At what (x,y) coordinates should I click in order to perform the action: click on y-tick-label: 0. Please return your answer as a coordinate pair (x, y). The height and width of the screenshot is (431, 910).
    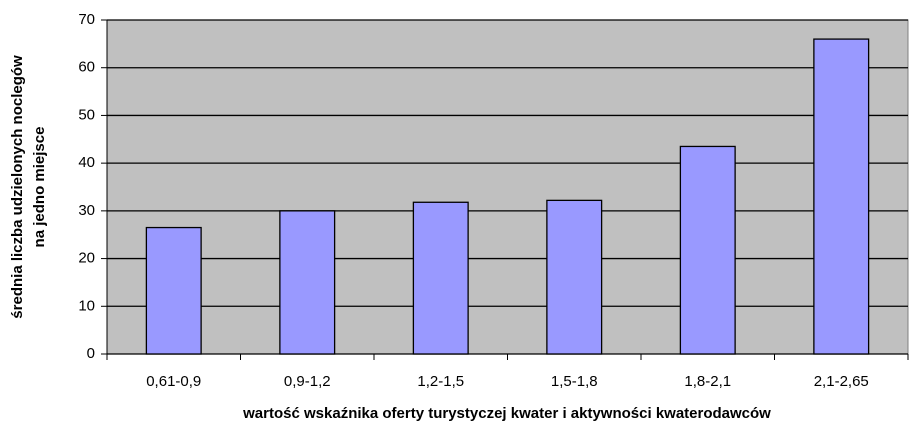
    Looking at the image, I should click on (91, 353).